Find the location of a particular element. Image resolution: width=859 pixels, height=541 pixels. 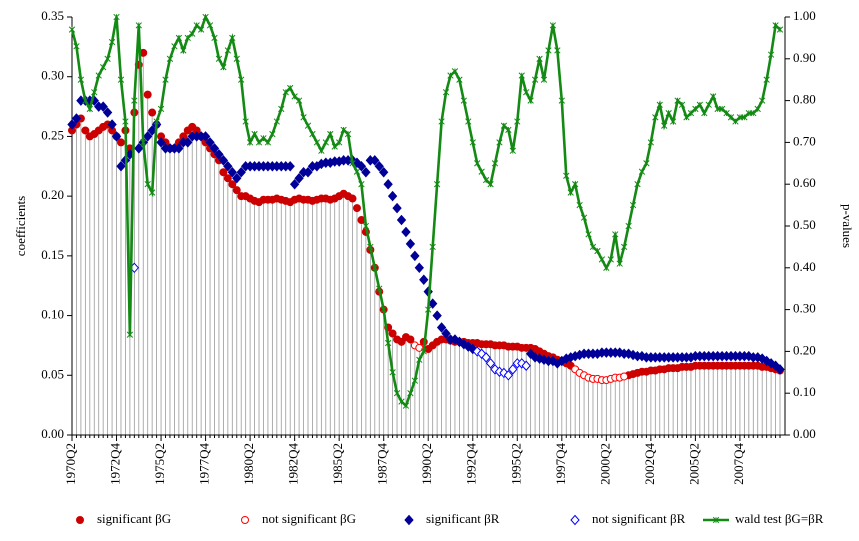

legend-item: not significant βG is located at coordinates (298, 518).